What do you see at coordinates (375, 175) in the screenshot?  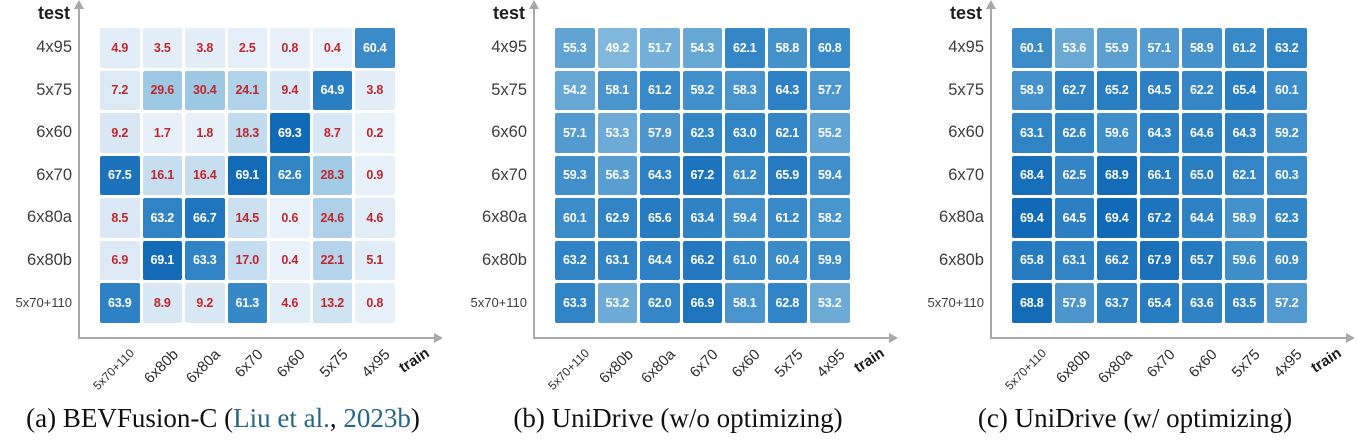 I see `heatmap-cell: 0.9` at bounding box center [375, 175].